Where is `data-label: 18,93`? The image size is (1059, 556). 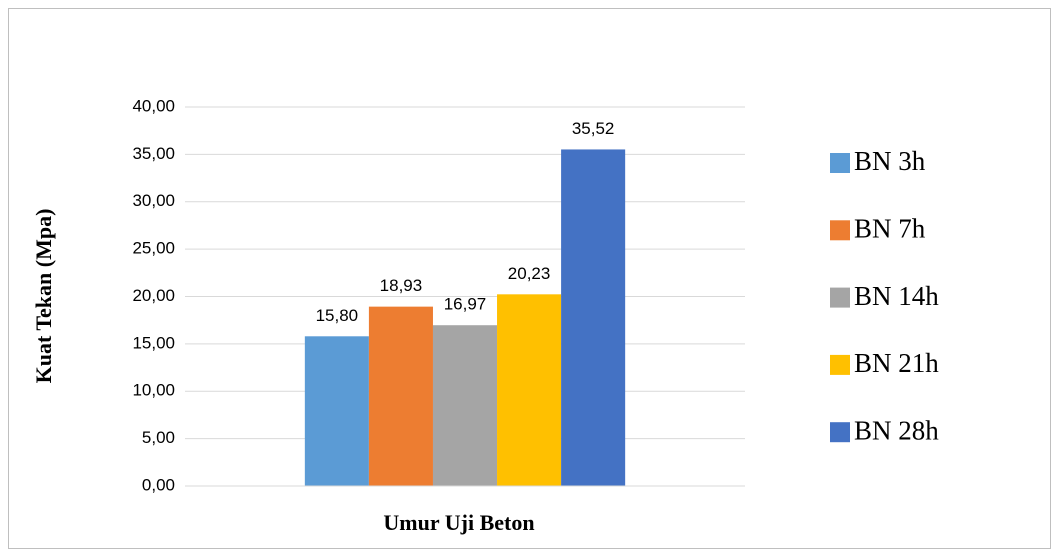 data-label: 18,93 is located at coordinates (401, 285).